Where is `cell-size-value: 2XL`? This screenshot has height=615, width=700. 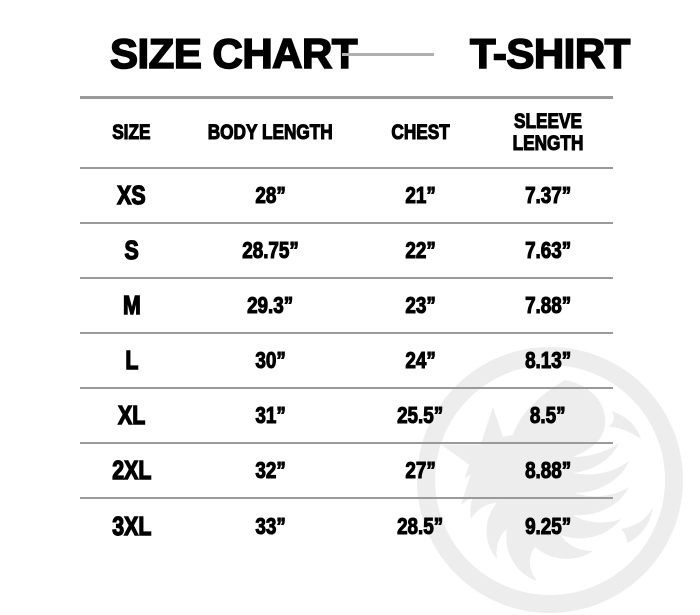
cell-size-value: 2XL is located at coordinates (131, 470).